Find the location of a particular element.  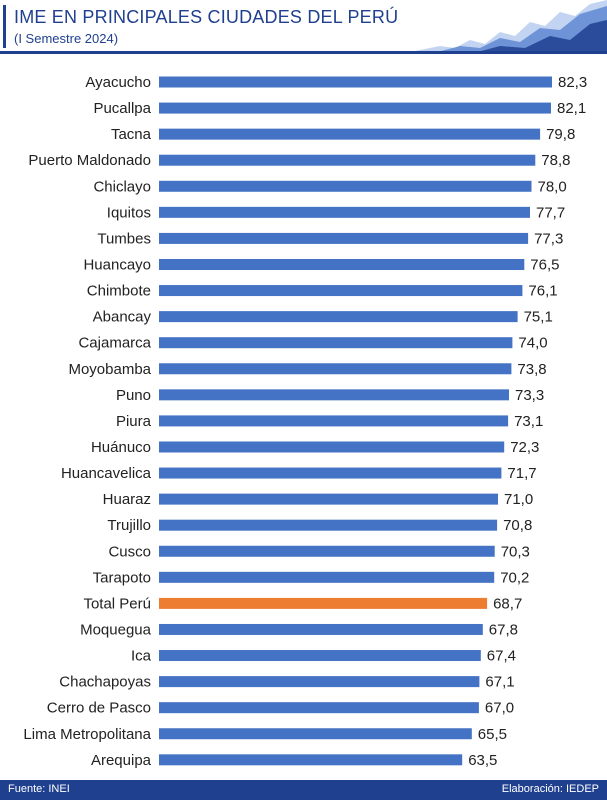

category-label: Ayacucho is located at coordinates (118, 82).